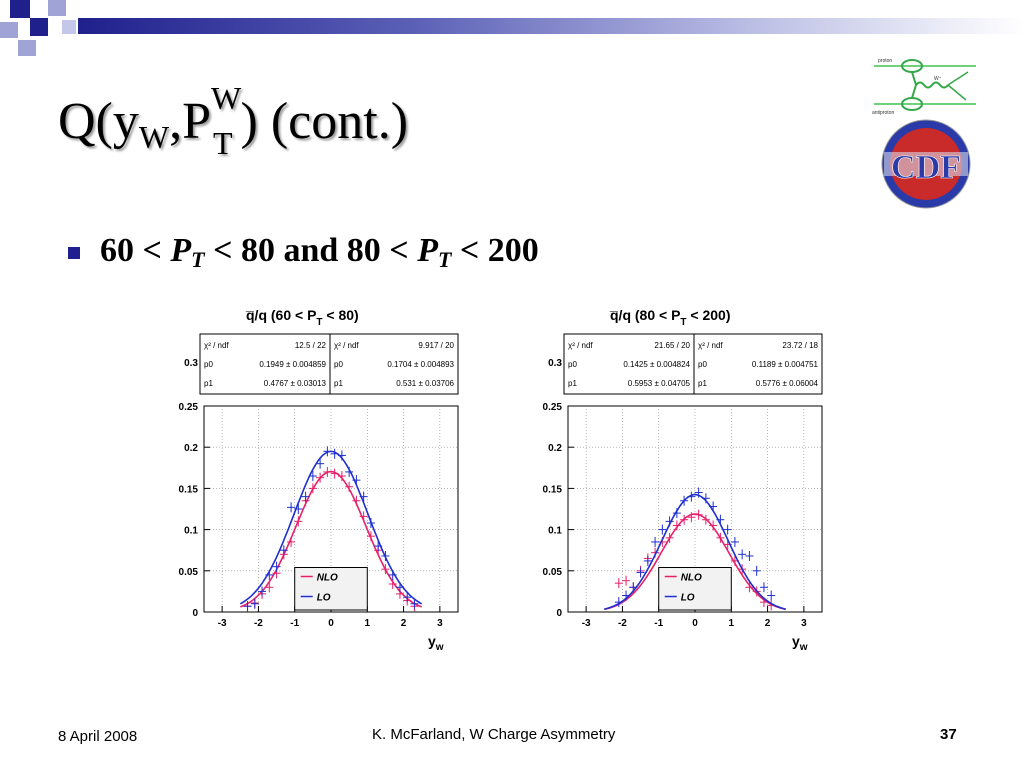 Image resolution: width=1024 pixels, height=768 pixels. I want to click on cdf-logo: proton W⁺ antiproton CDF, so click(925, 130).